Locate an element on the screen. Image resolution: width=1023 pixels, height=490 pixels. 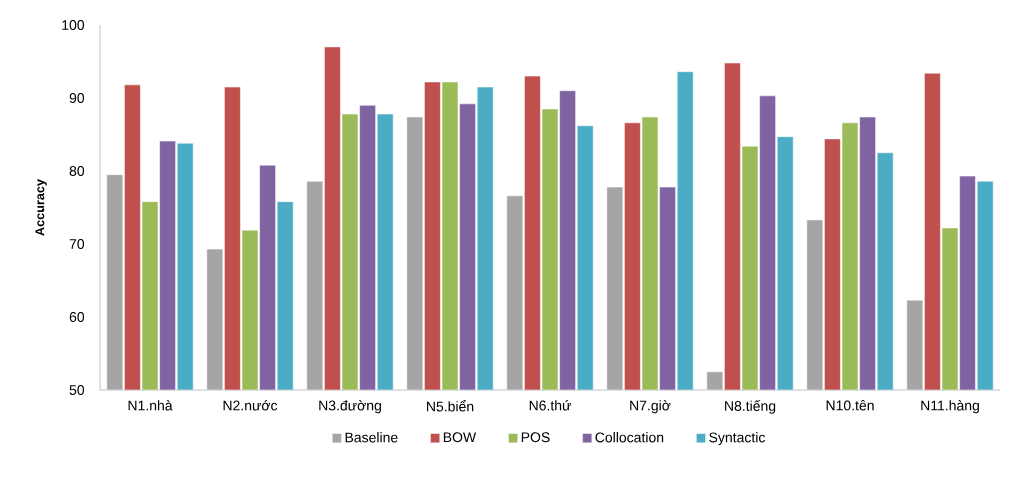
x-tick-label: N1.nhà is located at coordinates (150, 405).